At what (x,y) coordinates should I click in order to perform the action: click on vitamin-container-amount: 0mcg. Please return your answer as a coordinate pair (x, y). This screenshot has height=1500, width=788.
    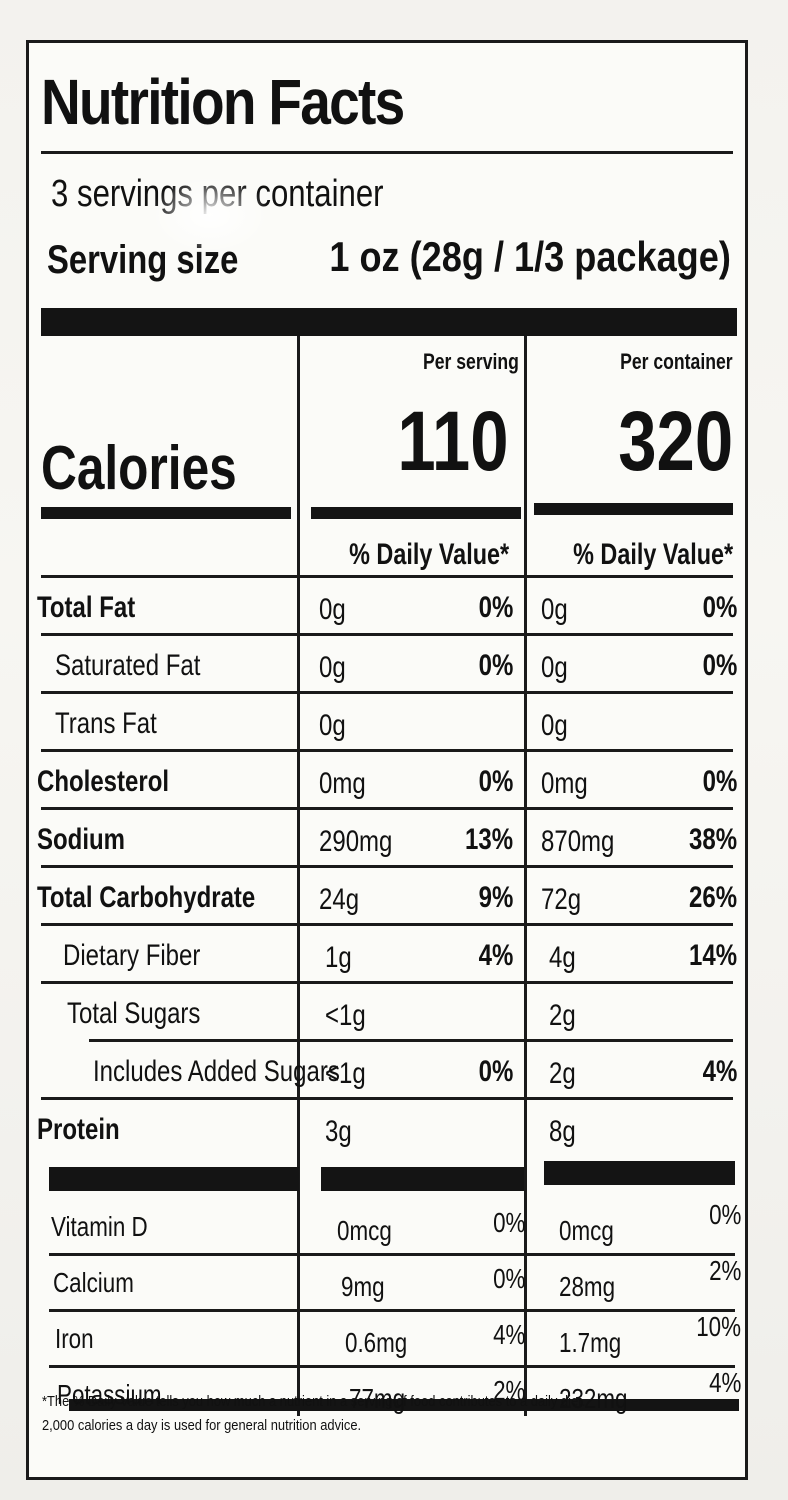
    Looking at the image, I should click on (586, 1230).